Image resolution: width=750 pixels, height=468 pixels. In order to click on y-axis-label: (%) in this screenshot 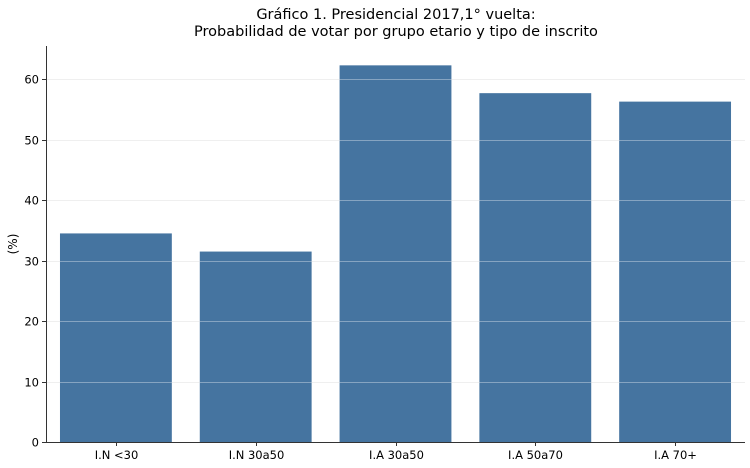, I will do `click(13, 244)`.